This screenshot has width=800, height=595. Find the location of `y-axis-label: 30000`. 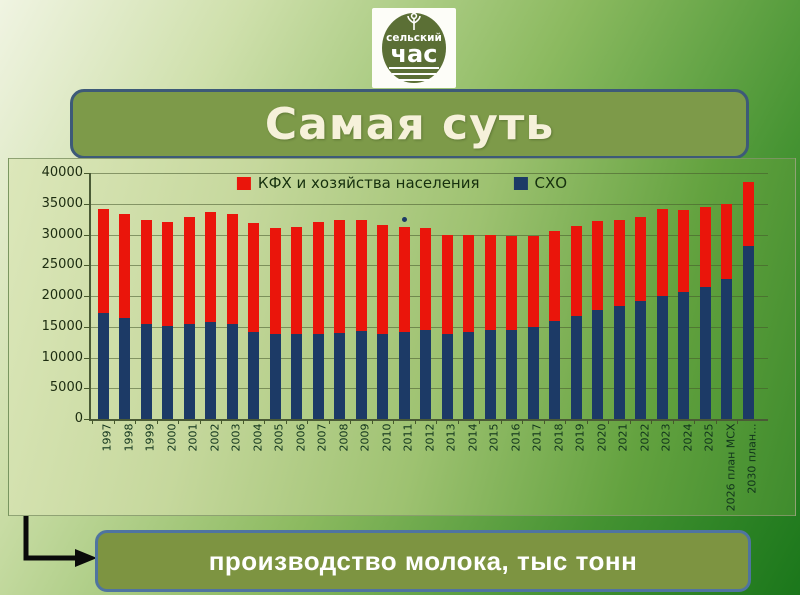

y-axis-label: 30000 is located at coordinates (62, 234).